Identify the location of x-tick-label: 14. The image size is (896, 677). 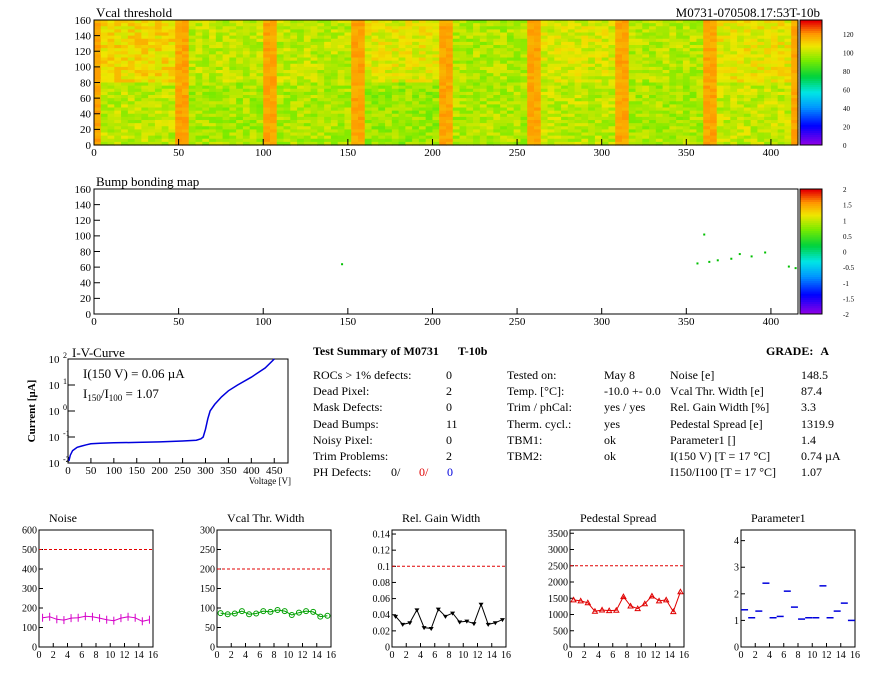
(670, 655).